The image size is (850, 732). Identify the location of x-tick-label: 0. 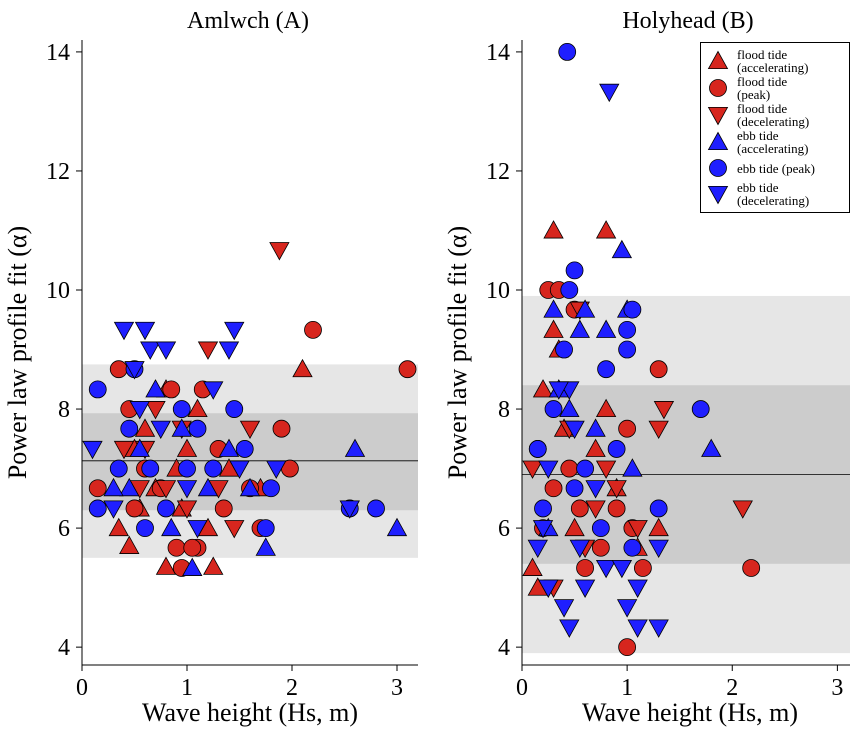
(522, 688).